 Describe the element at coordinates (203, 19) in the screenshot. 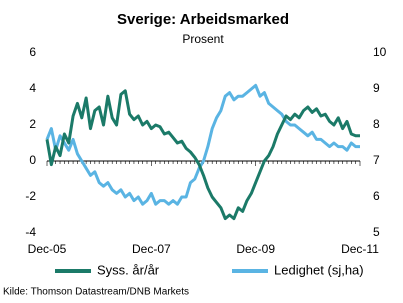

I see `chart-title: Sverige: Arbeidsmarked` at that location.